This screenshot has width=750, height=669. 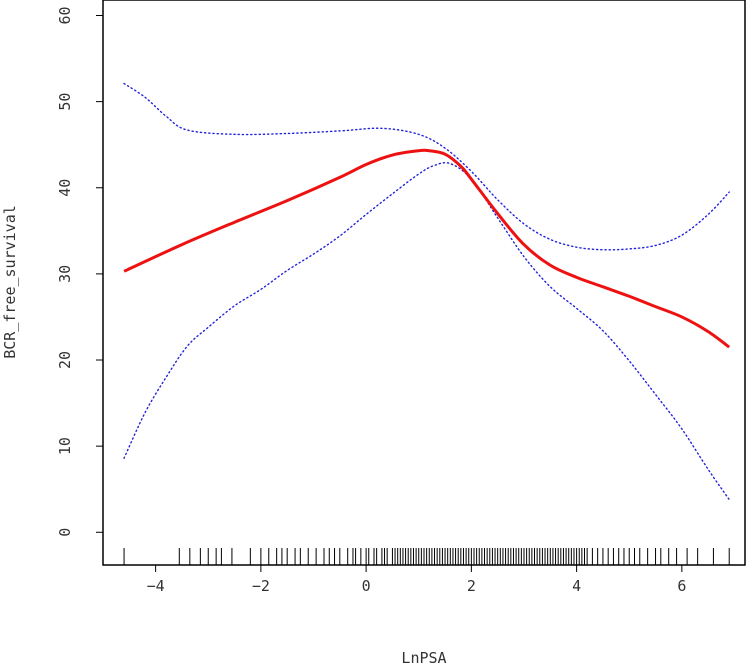 What do you see at coordinates (471, 586) in the screenshot?
I see `x-tick-label: 2` at bounding box center [471, 586].